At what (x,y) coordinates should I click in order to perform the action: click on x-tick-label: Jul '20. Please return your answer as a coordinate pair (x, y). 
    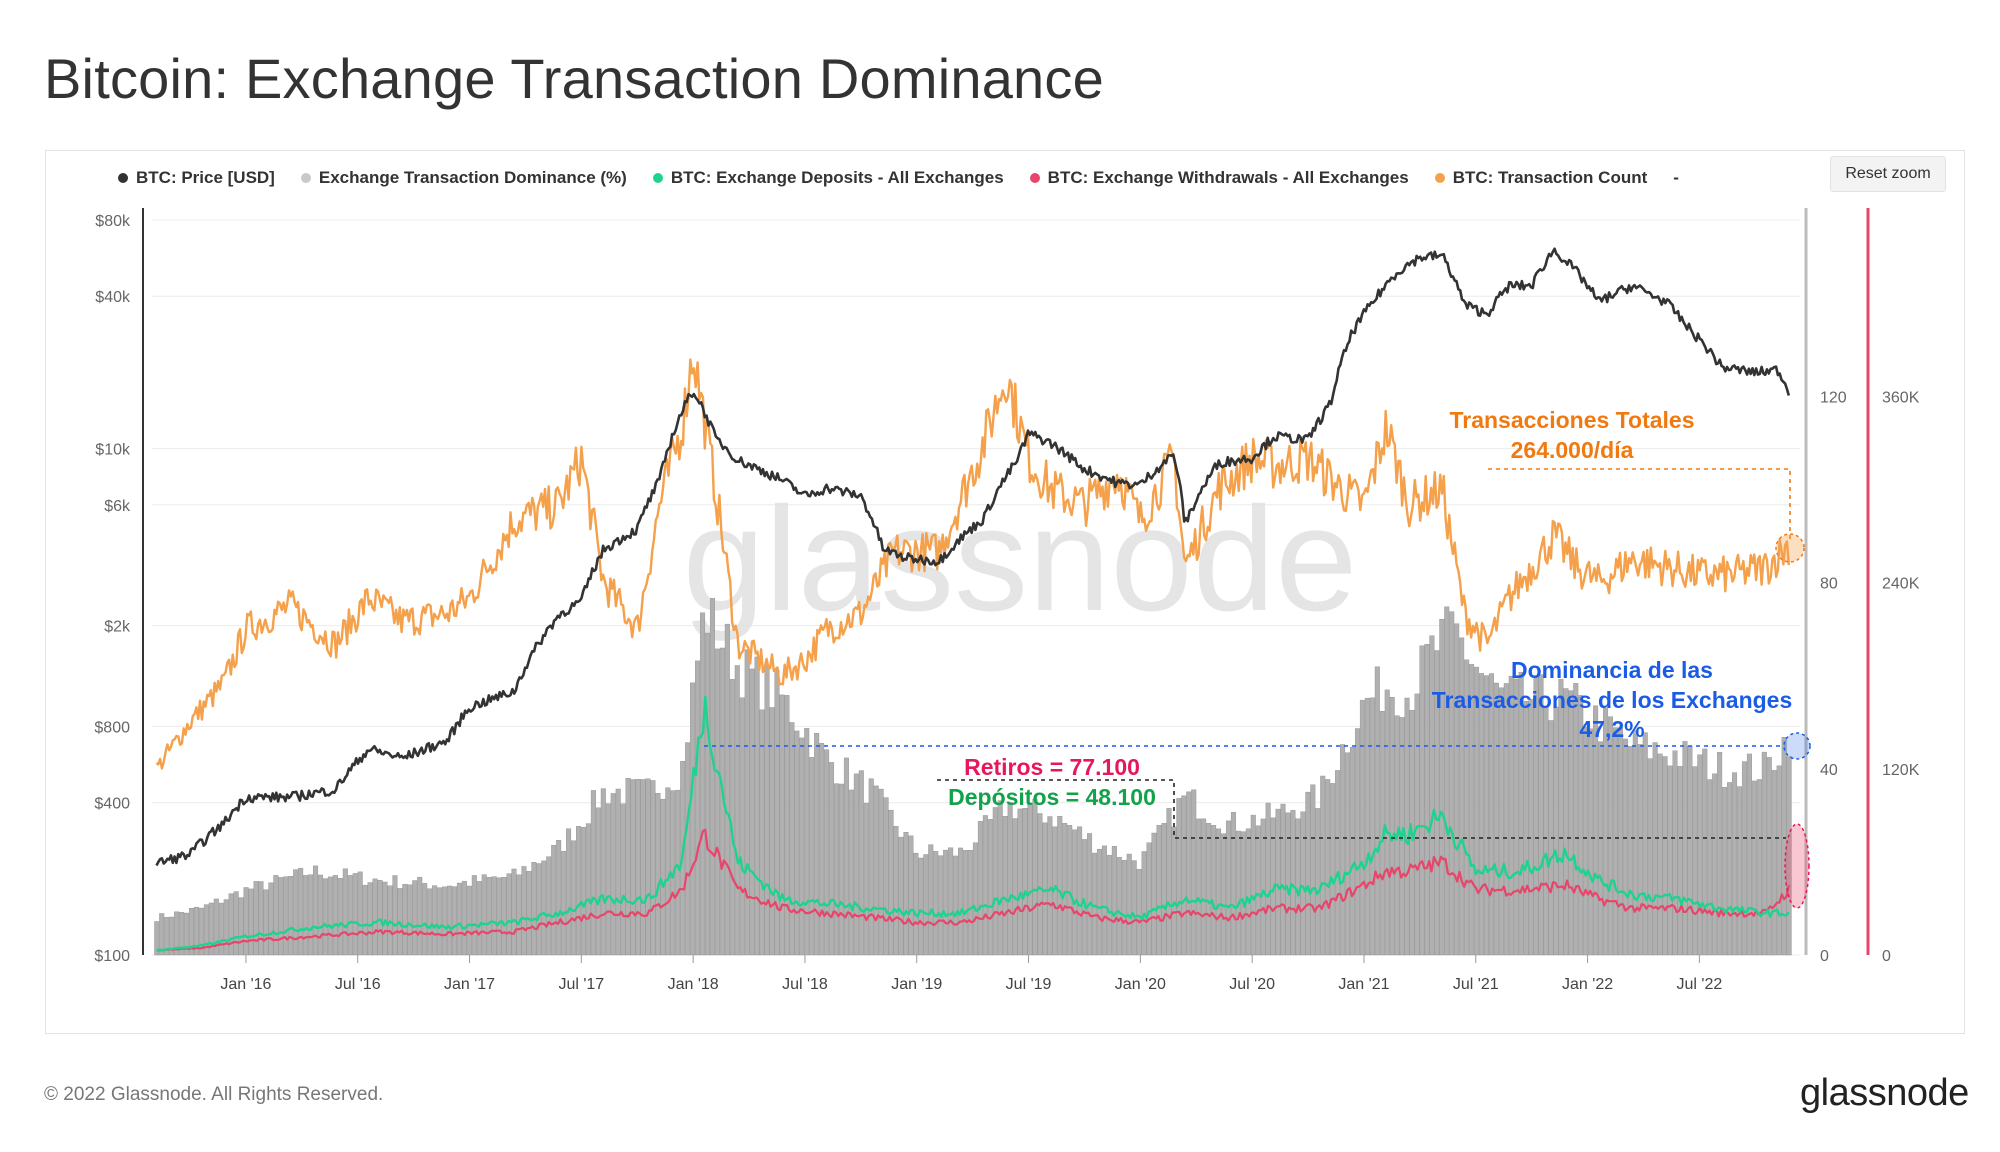
    Looking at the image, I should click on (1252, 984).